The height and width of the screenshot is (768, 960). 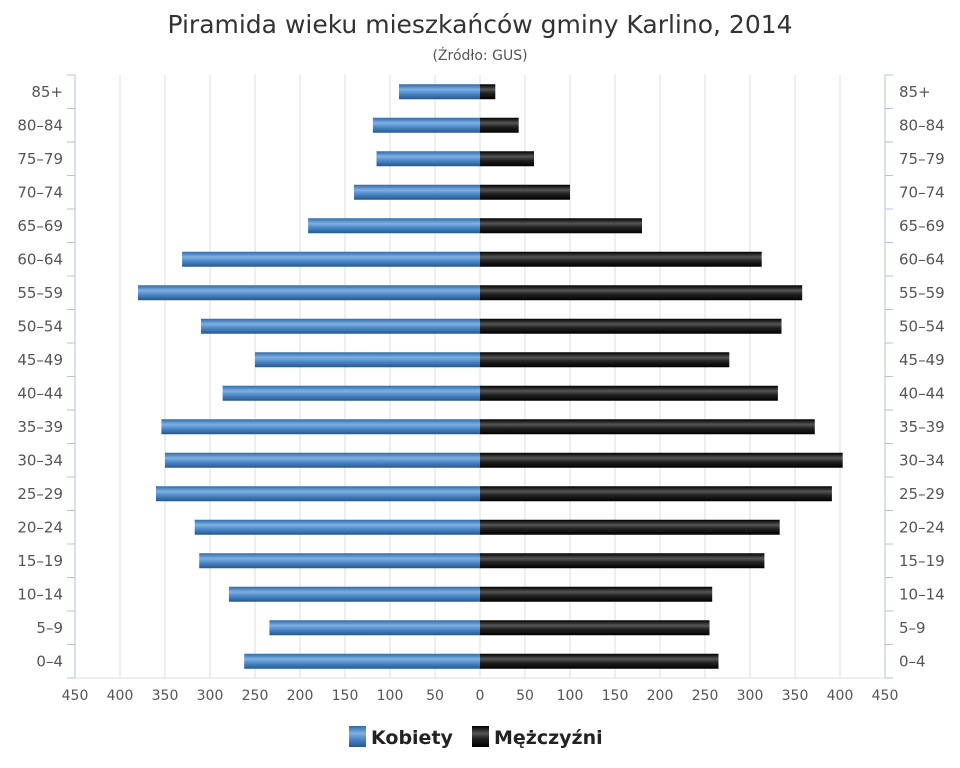 I want to click on category-label-left: 65–69, so click(x=40, y=226).